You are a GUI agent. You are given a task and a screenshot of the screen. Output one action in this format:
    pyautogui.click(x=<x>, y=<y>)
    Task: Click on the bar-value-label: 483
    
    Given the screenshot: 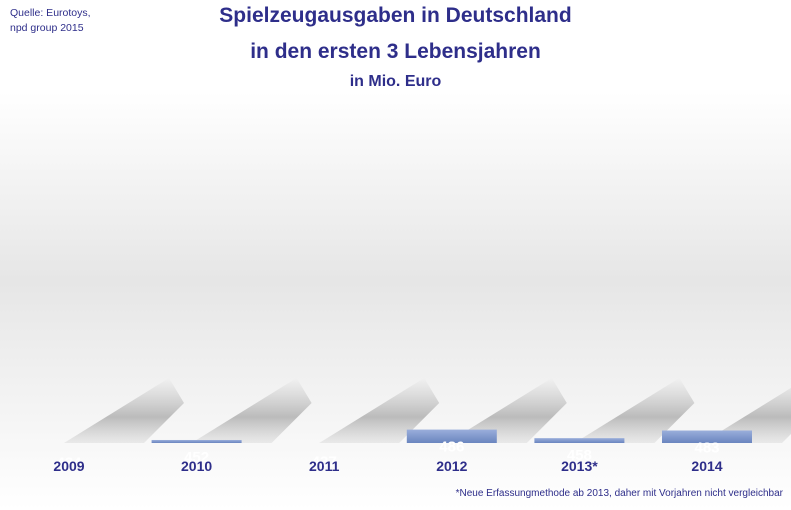 What is the action you would take?
    pyautogui.click(x=706, y=447)
    